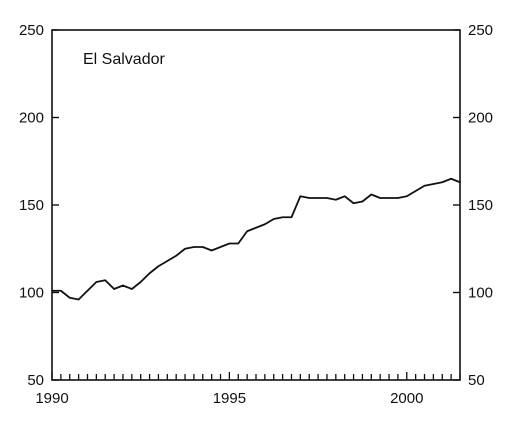 The width and height of the screenshot is (512, 442). I want to click on y-tick-label-left-100: 100, so click(31, 293).